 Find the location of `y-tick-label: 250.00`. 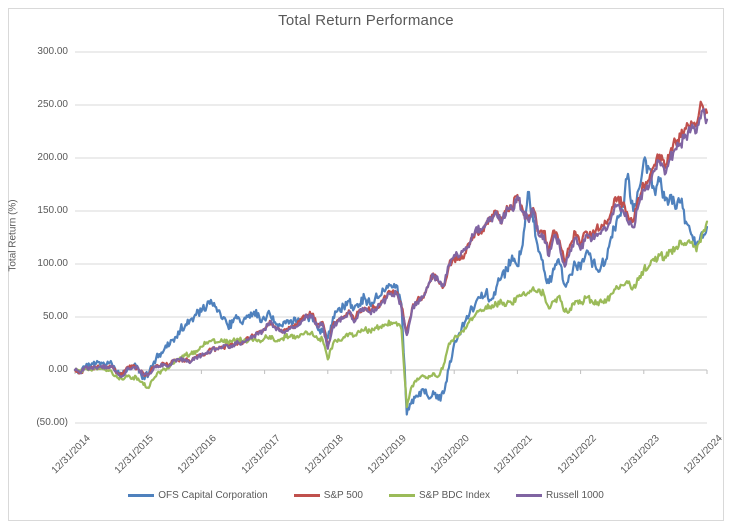

y-tick-label: 250.00 is located at coordinates (52, 104).